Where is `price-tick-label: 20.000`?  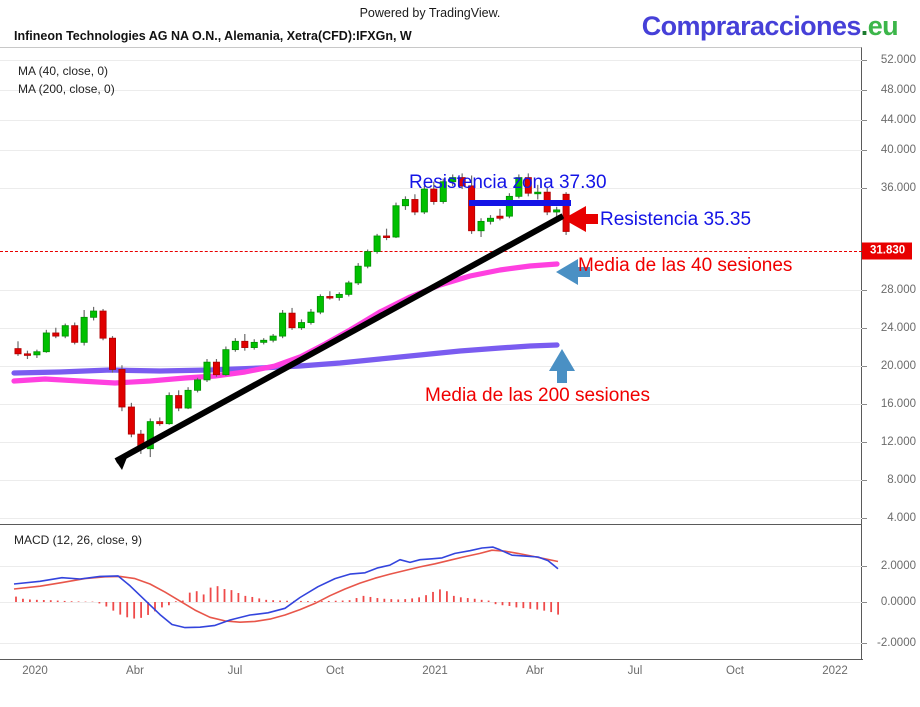 price-tick-label: 20.000 is located at coordinates (898, 366).